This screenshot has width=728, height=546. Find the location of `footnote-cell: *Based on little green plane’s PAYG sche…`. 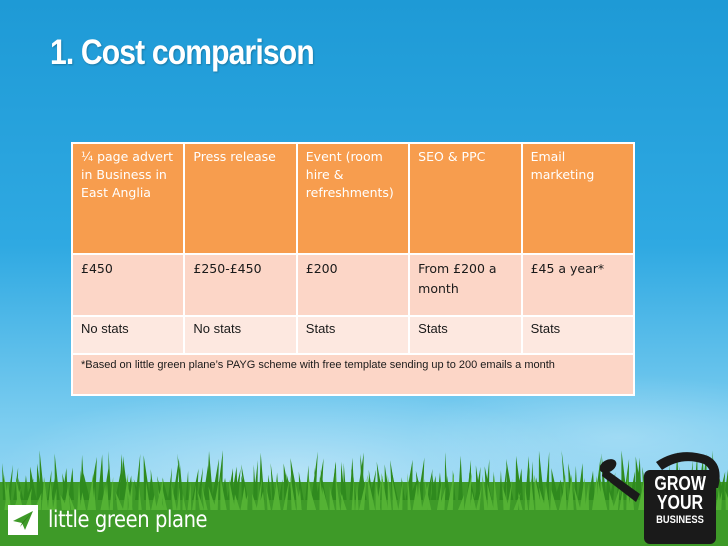

footnote-cell: *Based on little green plane’s PAYG sche… is located at coordinates (353, 374).